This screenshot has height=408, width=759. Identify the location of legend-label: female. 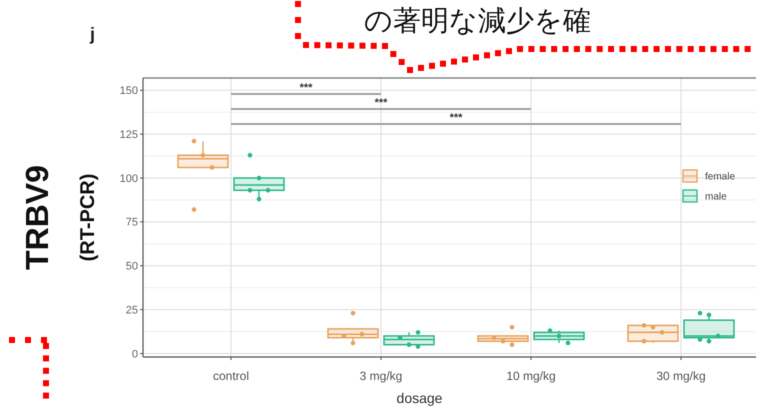
(720, 177).